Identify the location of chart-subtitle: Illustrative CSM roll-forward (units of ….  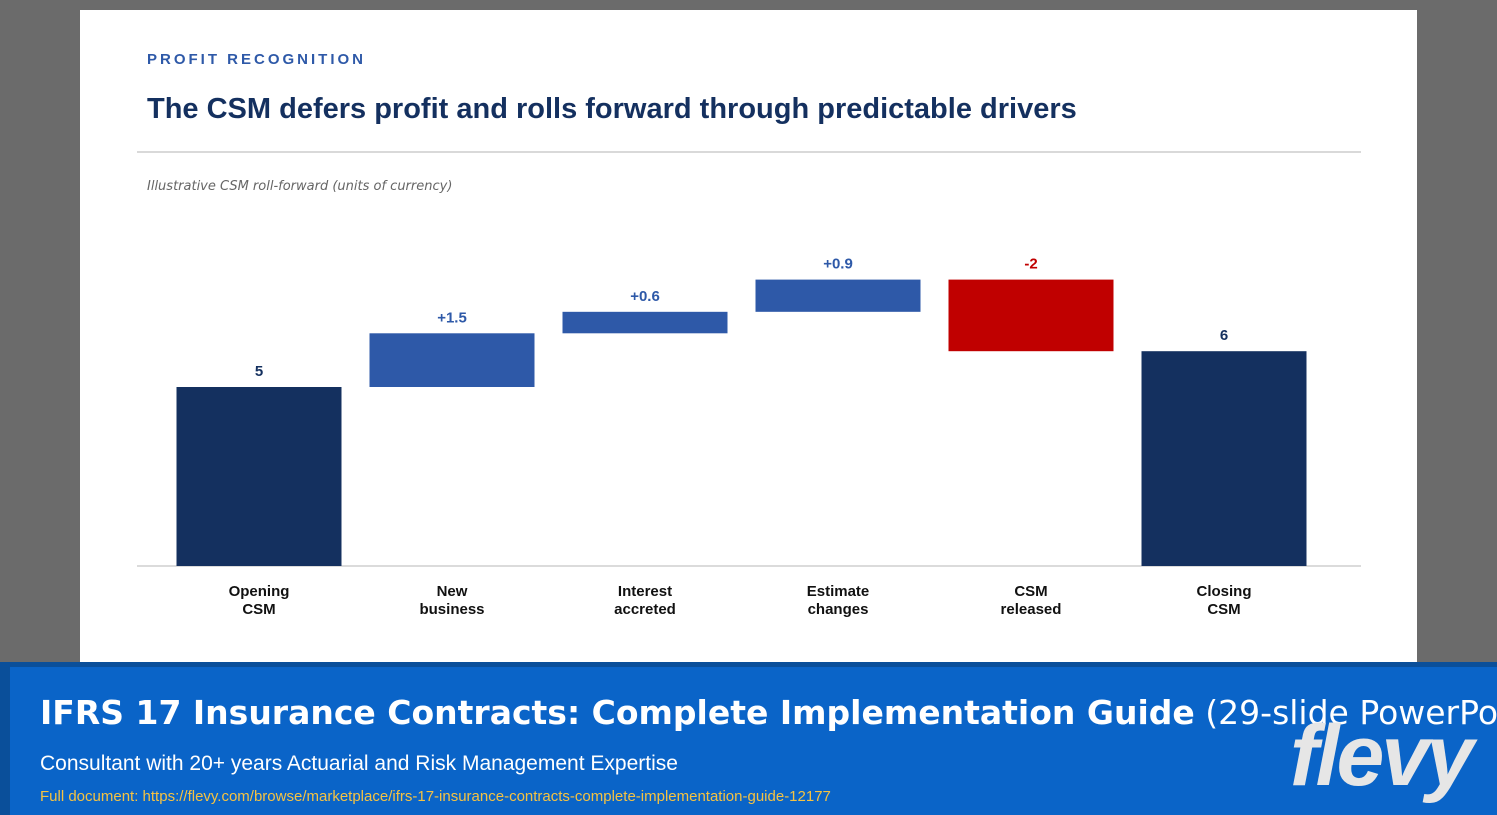
(300, 186).